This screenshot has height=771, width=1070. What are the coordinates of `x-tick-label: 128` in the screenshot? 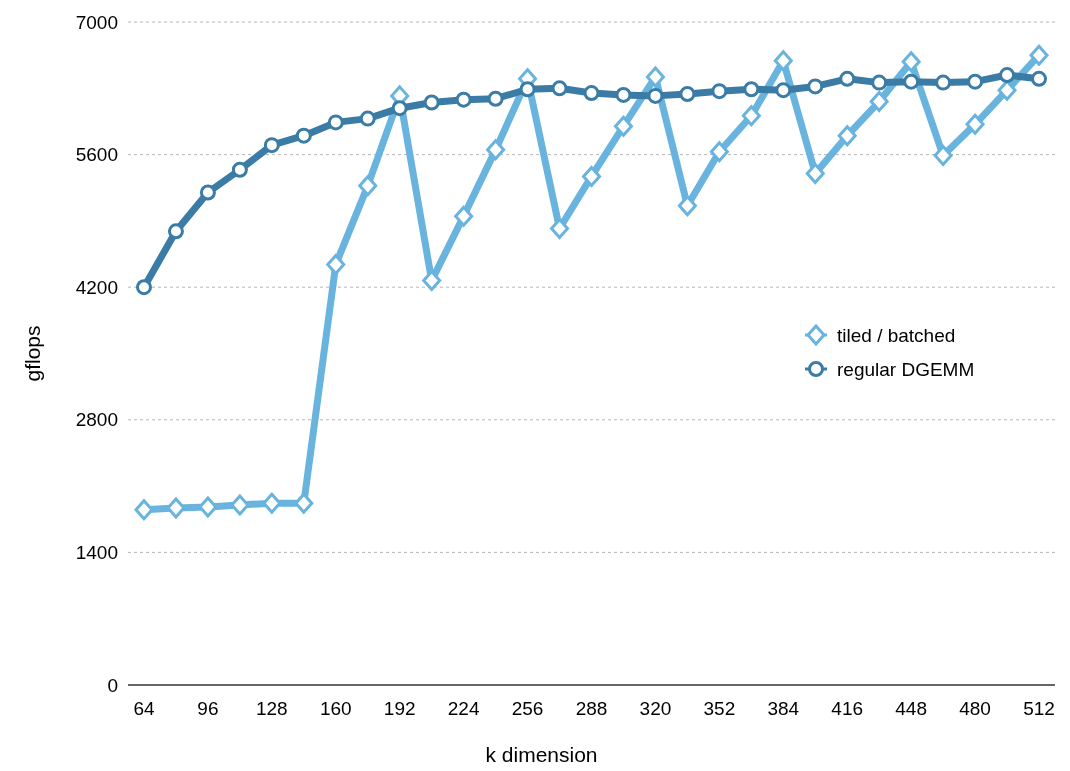 It's located at (271, 708).